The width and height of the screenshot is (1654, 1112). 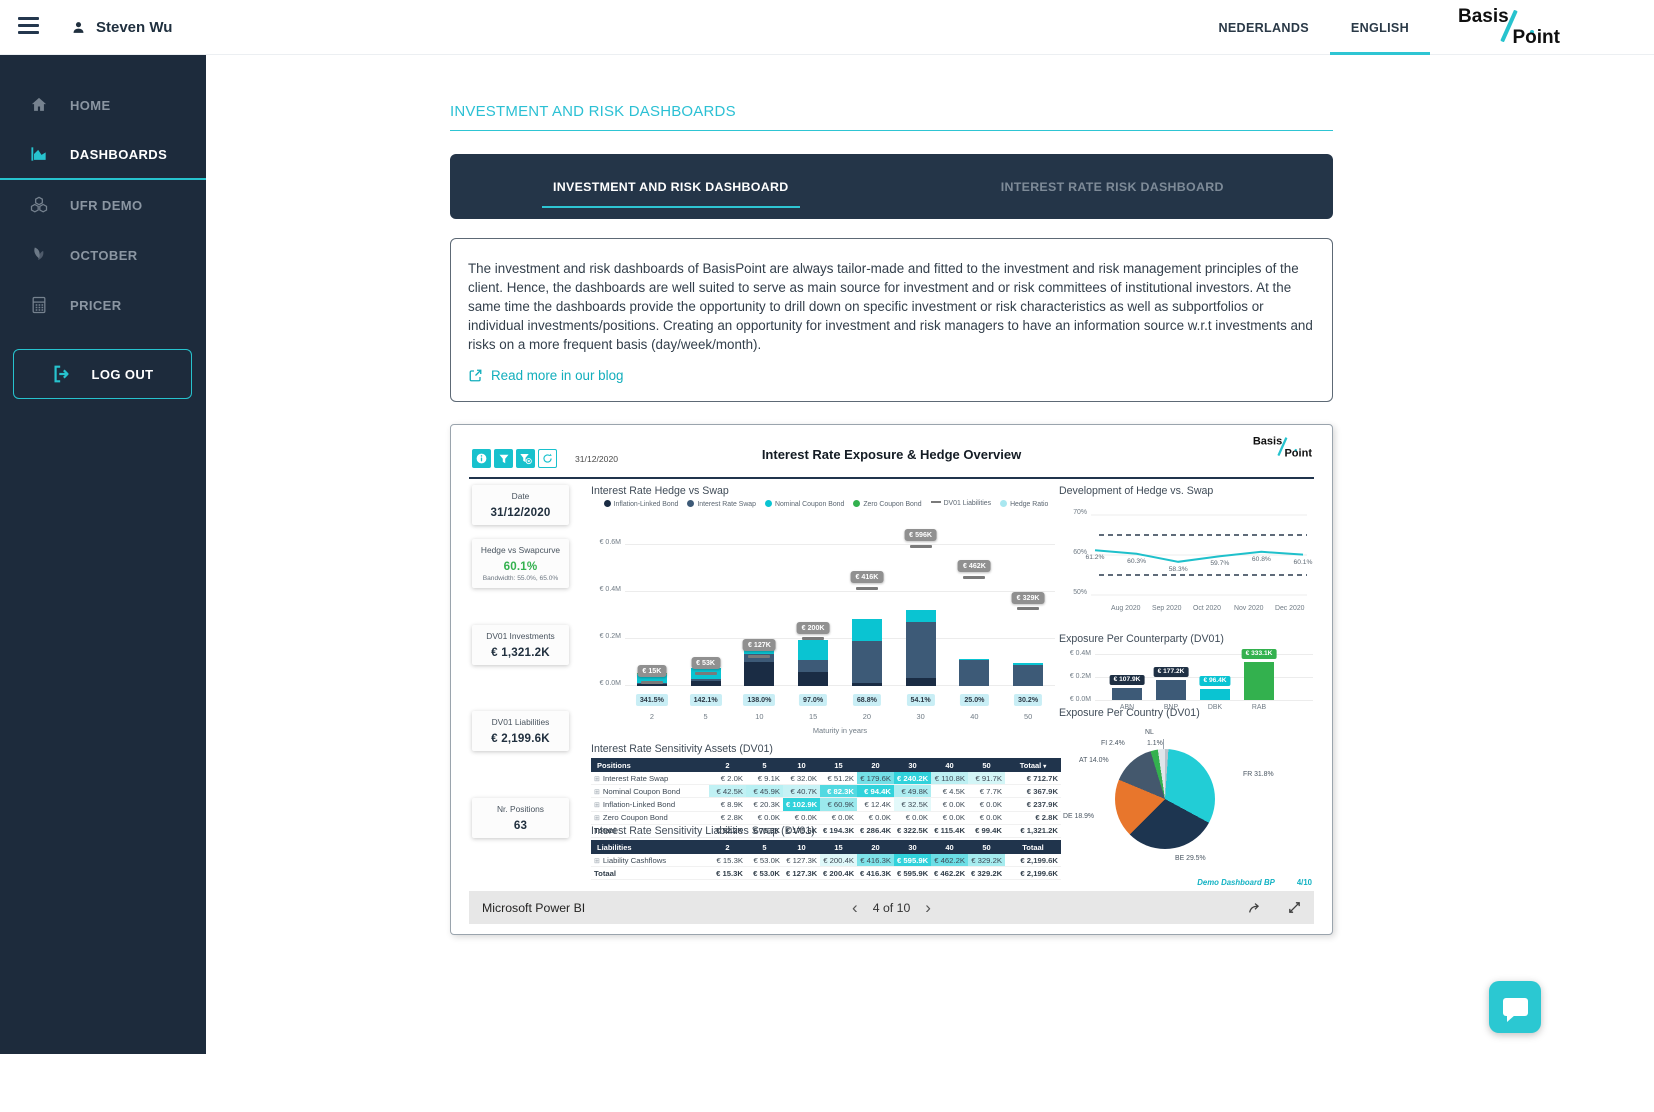 What do you see at coordinates (1255, 908) in the screenshot?
I see `share-icon` at bounding box center [1255, 908].